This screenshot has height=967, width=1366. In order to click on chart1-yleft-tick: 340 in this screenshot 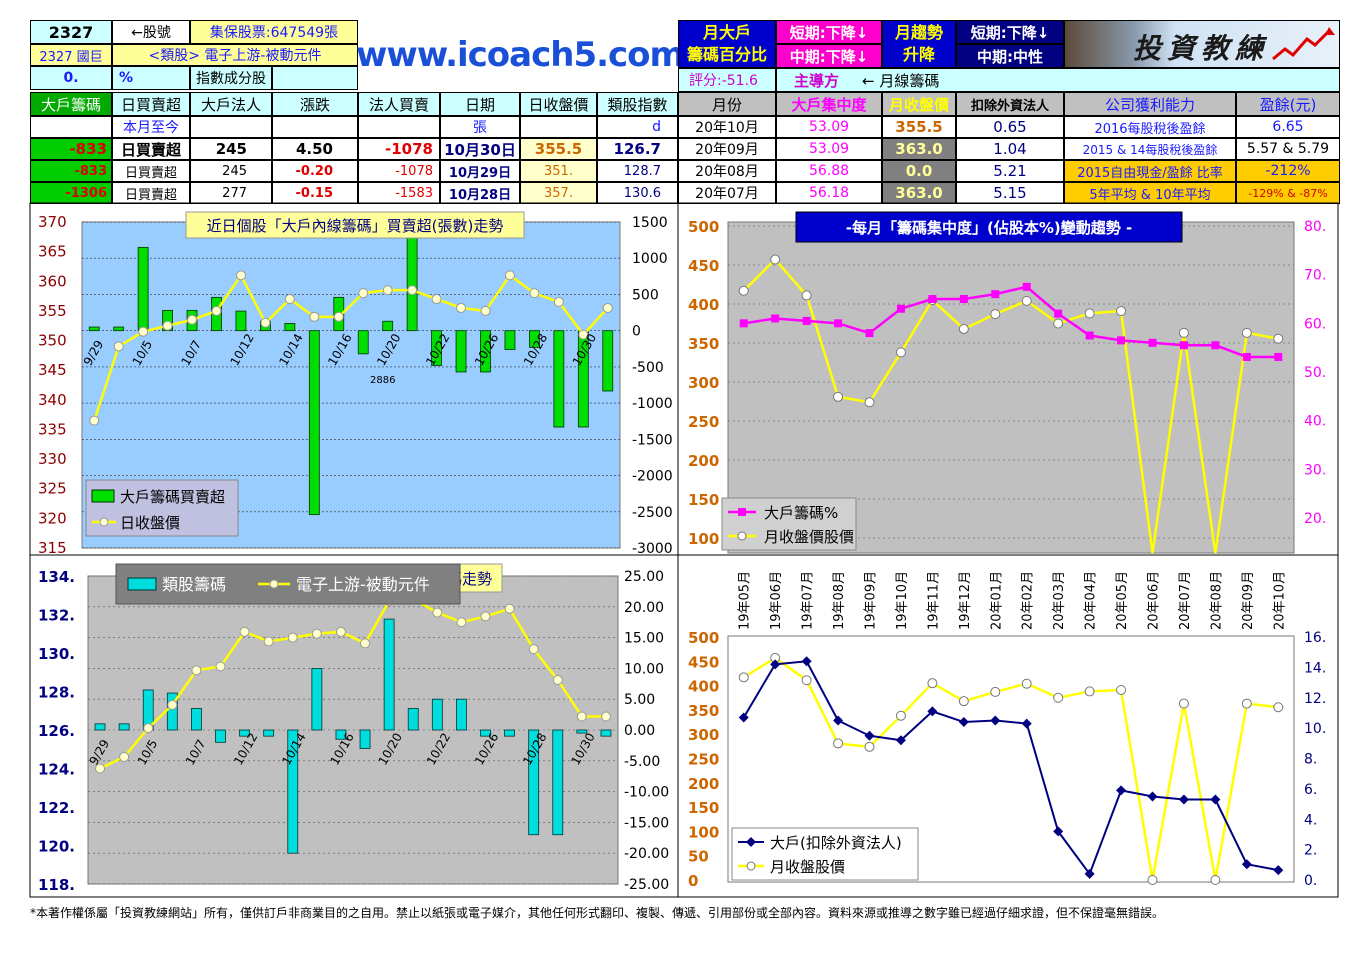, I will do `click(52, 400)`.